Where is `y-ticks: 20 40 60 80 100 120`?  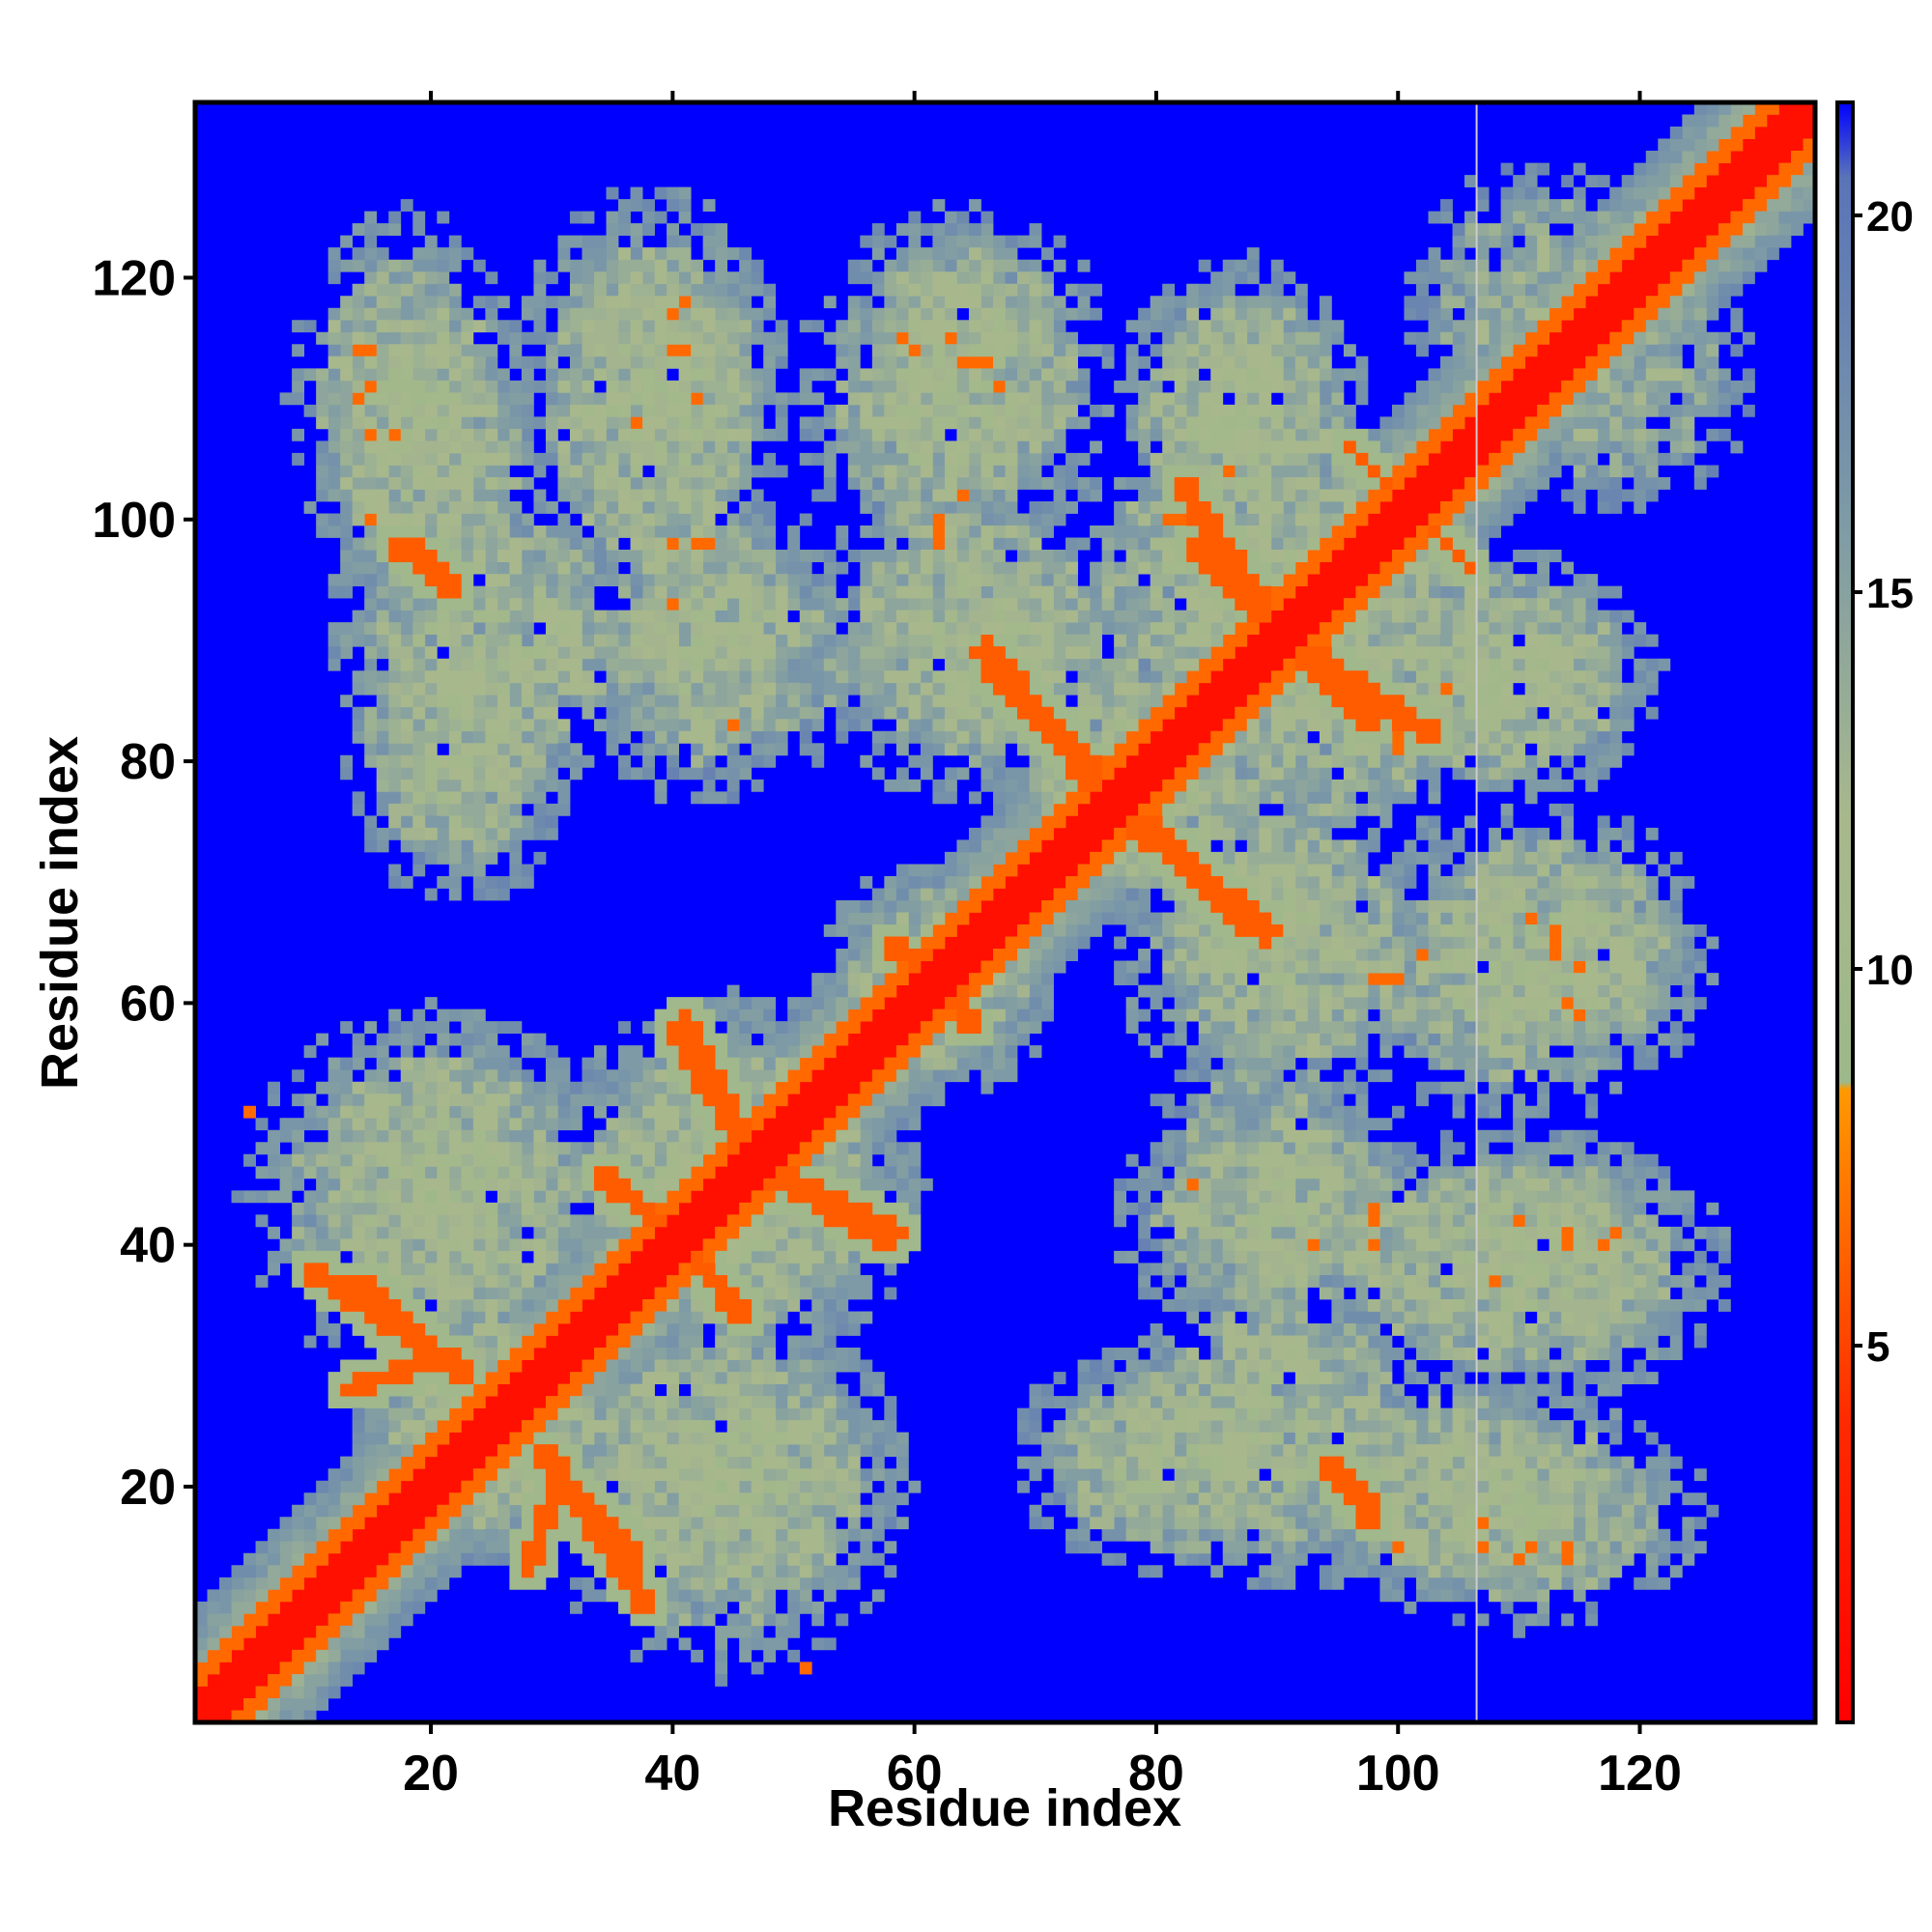
y-ticks: 20 40 60 80 100 120 is located at coordinates (143, 883).